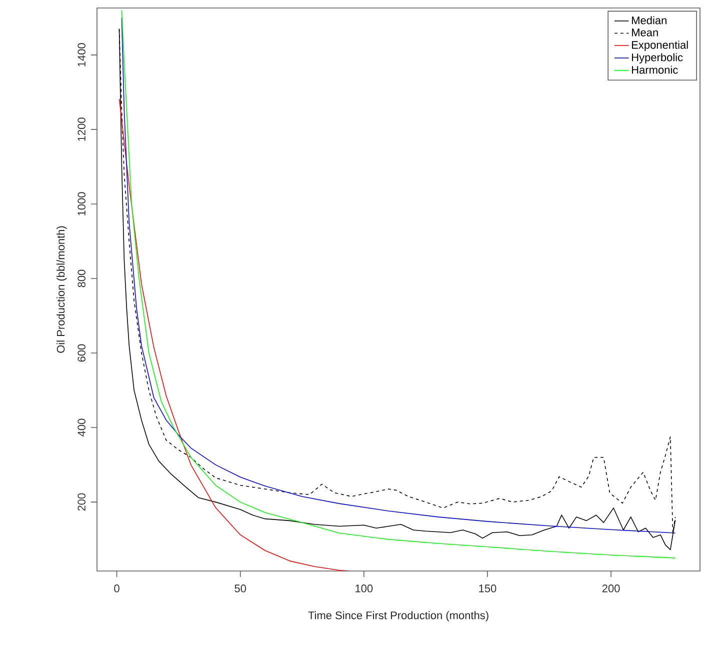 The height and width of the screenshot is (658, 713). What do you see at coordinates (649, 20) in the screenshot?
I see `legend-label: Median` at bounding box center [649, 20].